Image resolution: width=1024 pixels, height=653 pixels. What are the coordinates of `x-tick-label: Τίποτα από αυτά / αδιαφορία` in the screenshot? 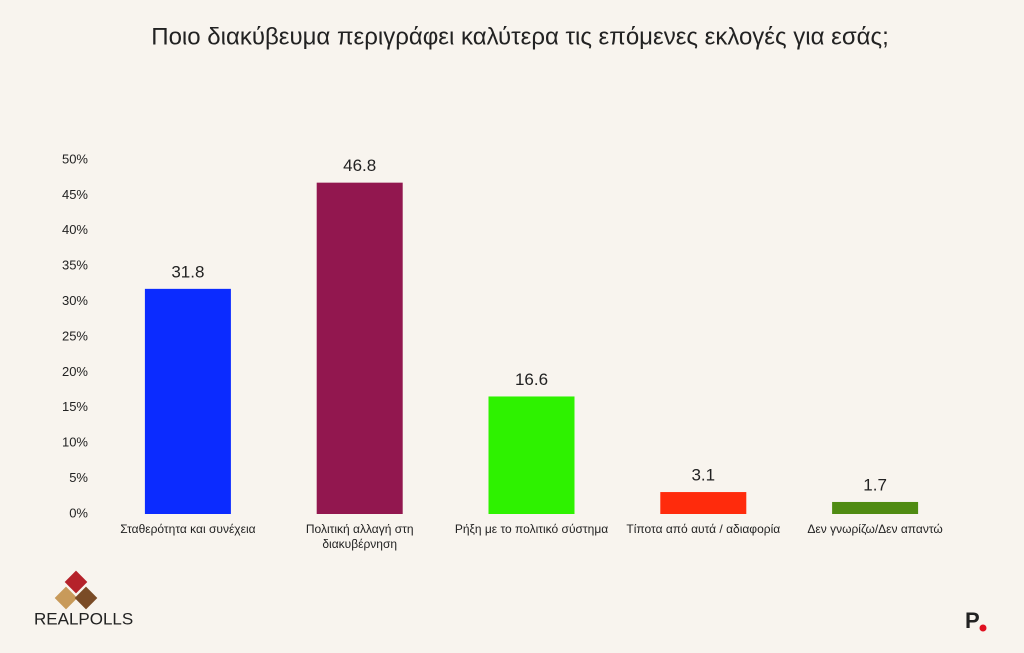 It's located at (703, 529).